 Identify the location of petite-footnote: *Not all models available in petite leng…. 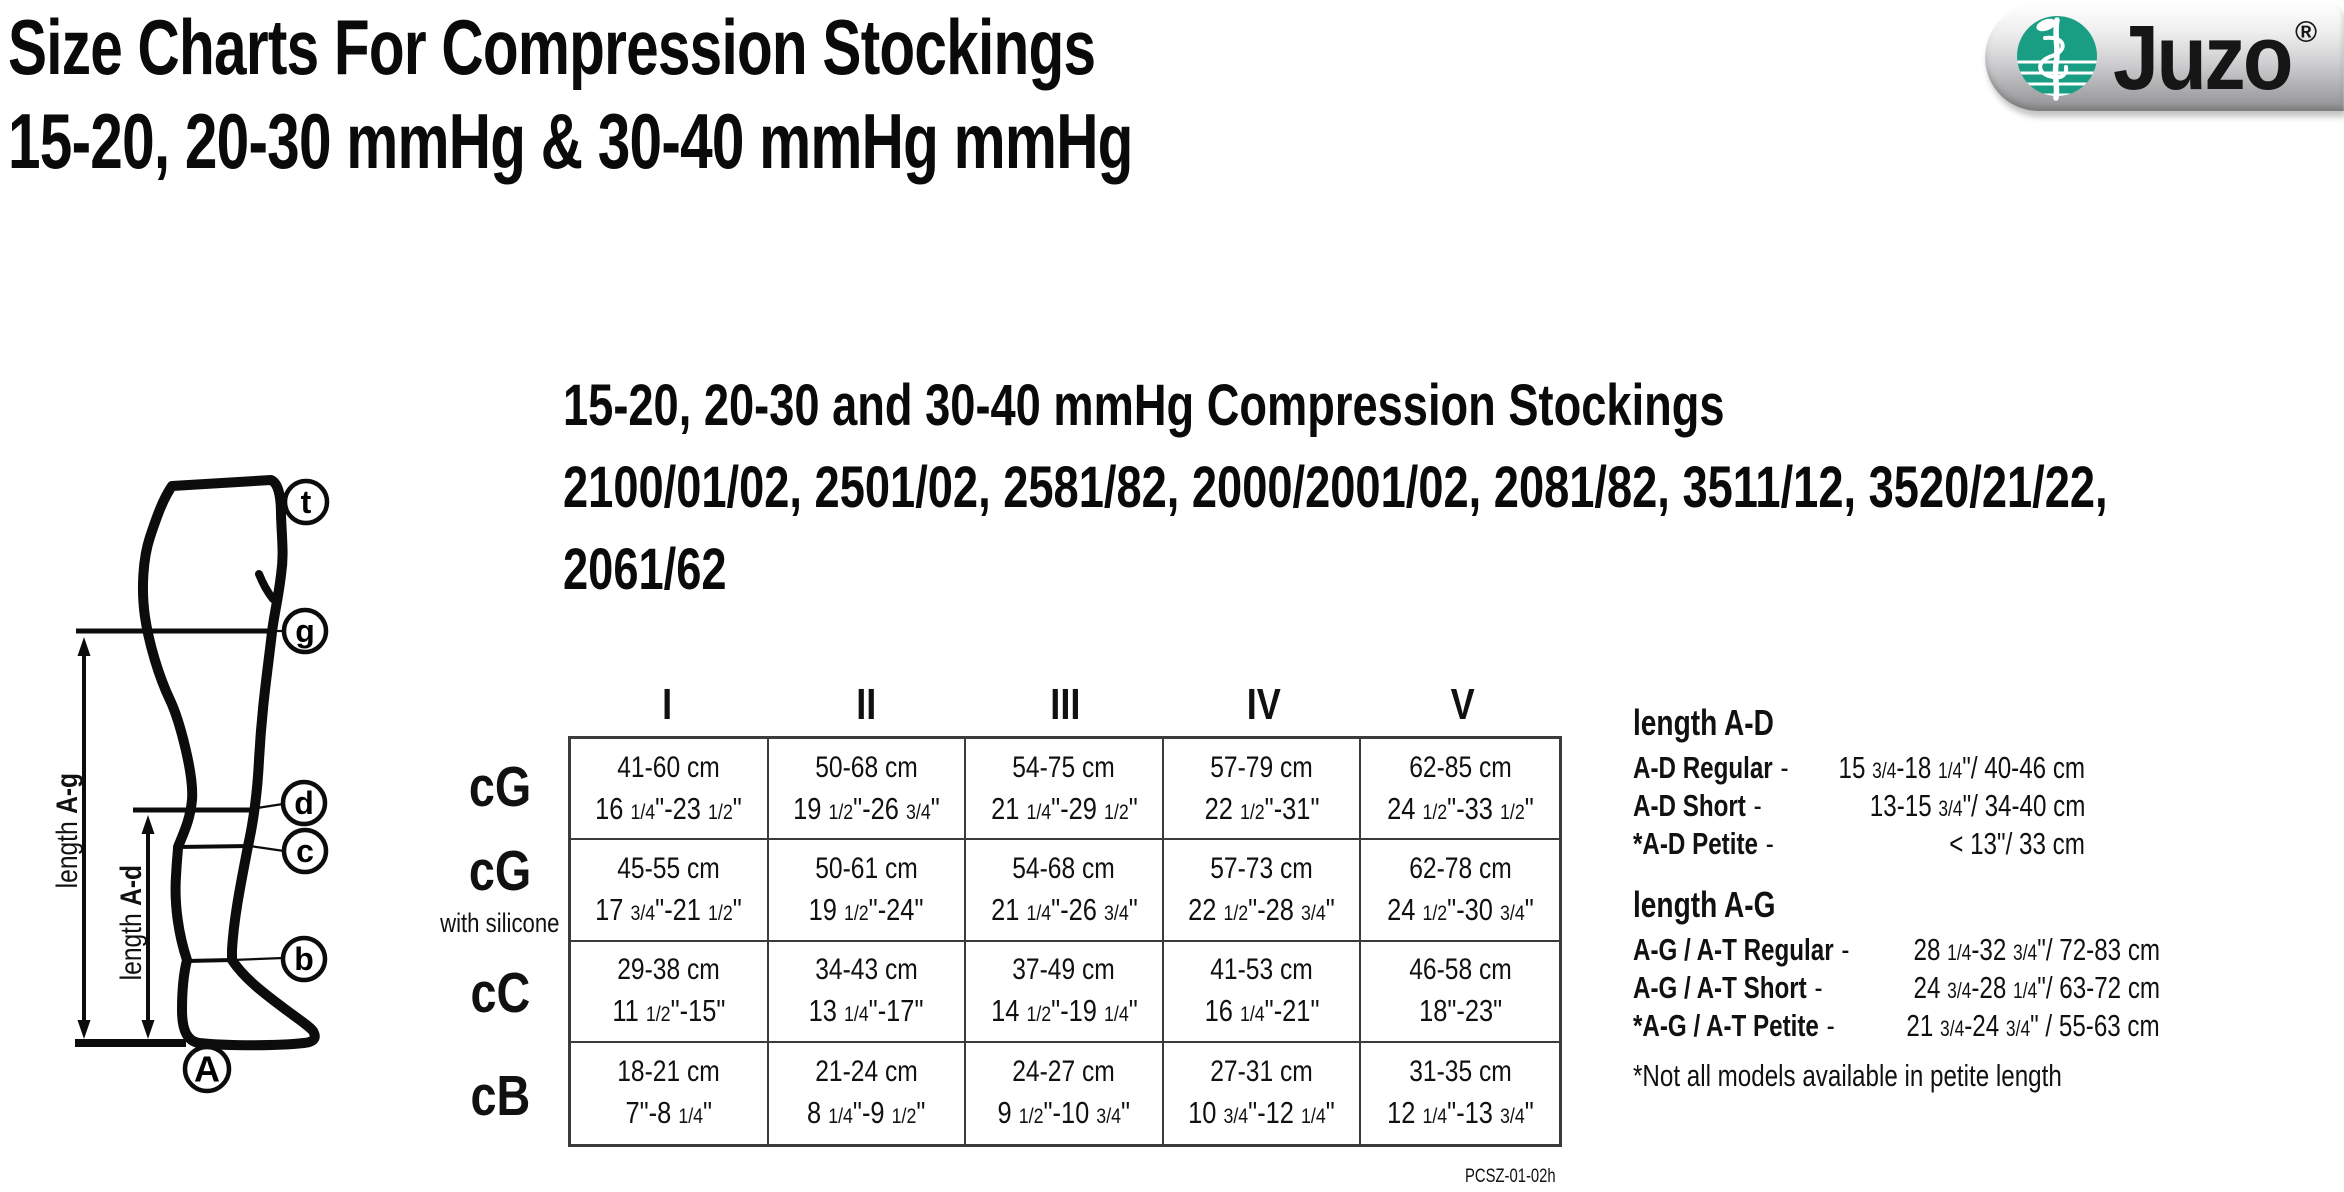
(1847, 1075).